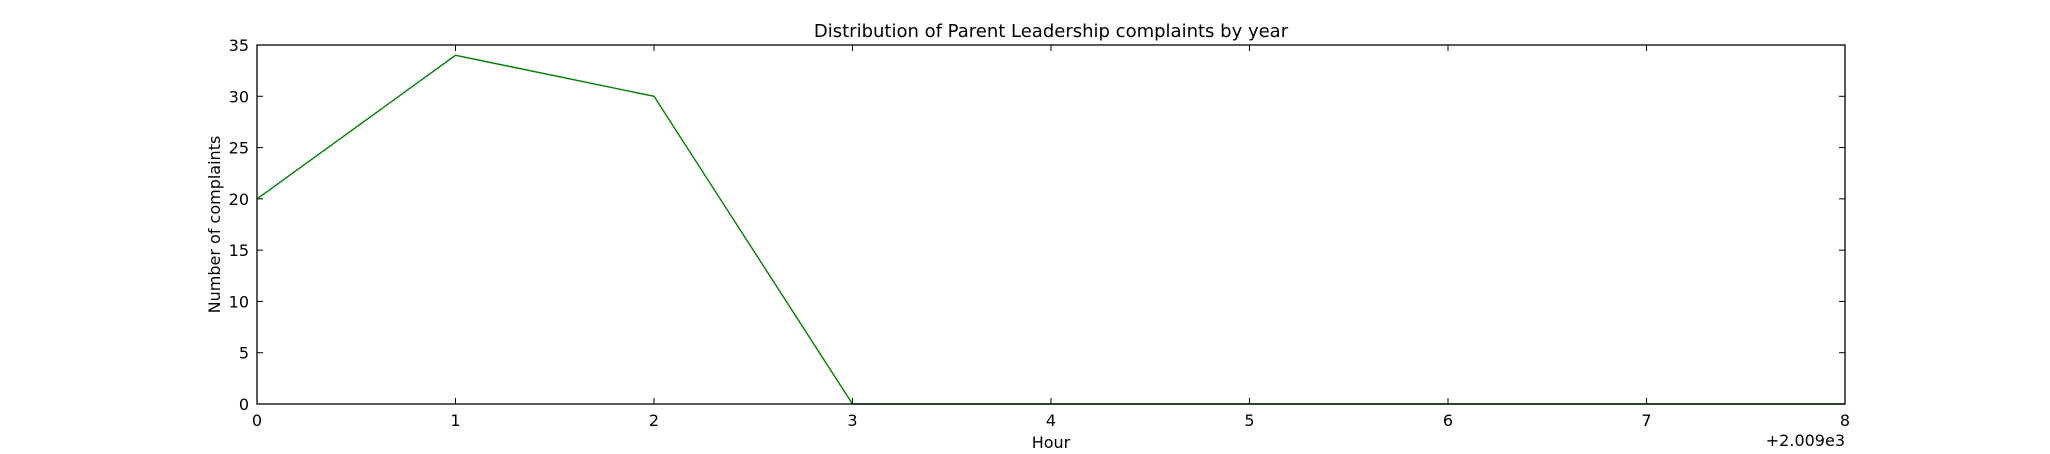 The width and height of the screenshot is (2050, 454). I want to click on y-tick-label: 35, so click(239, 45).